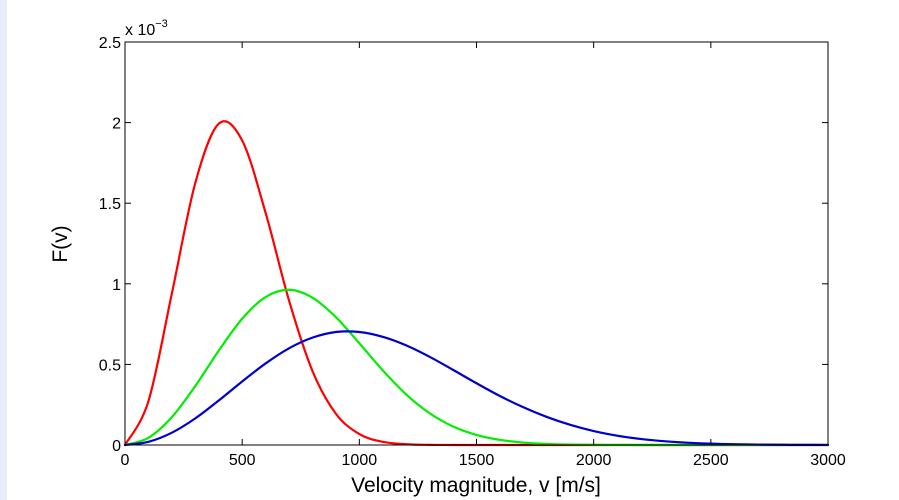 The image size is (899, 500). What do you see at coordinates (594, 460) in the screenshot?
I see `x-tick-label: 2000` at bounding box center [594, 460].